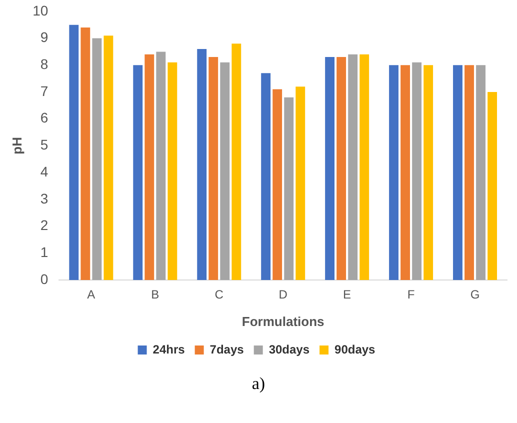 The height and width of the screenshot is (423, 517). Describe the element at coordinates (289, 349) in the screenshot. I see `legend-label: 30days` at that location.